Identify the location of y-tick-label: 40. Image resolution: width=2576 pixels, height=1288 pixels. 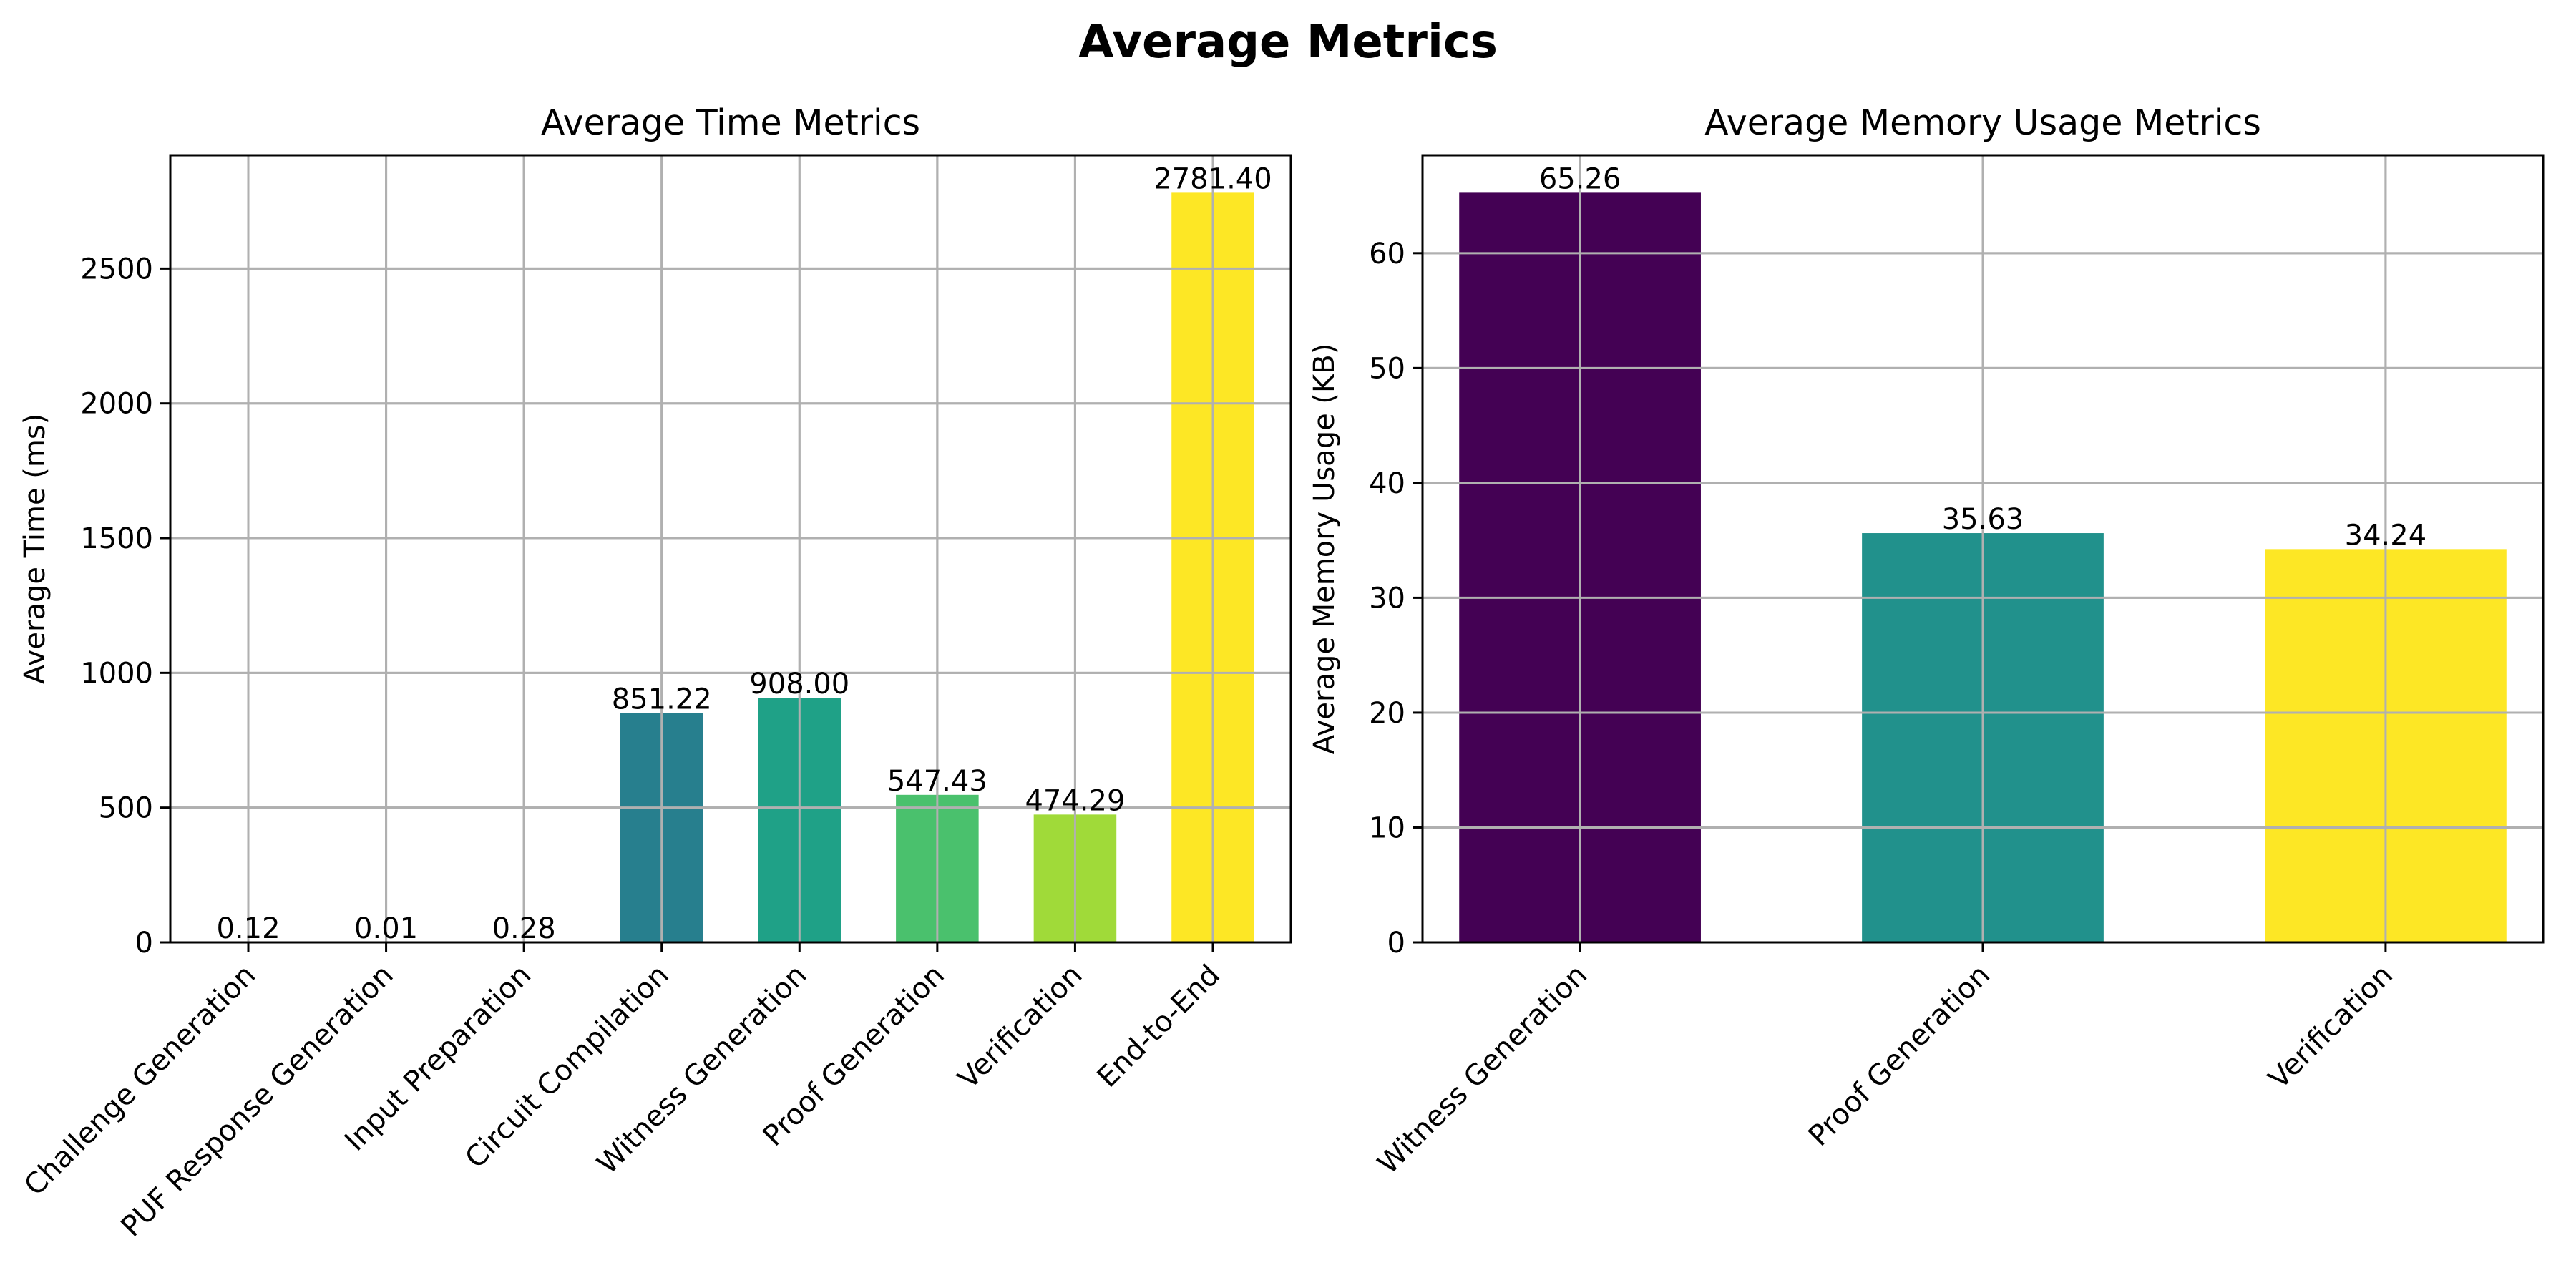
(1387, 483).